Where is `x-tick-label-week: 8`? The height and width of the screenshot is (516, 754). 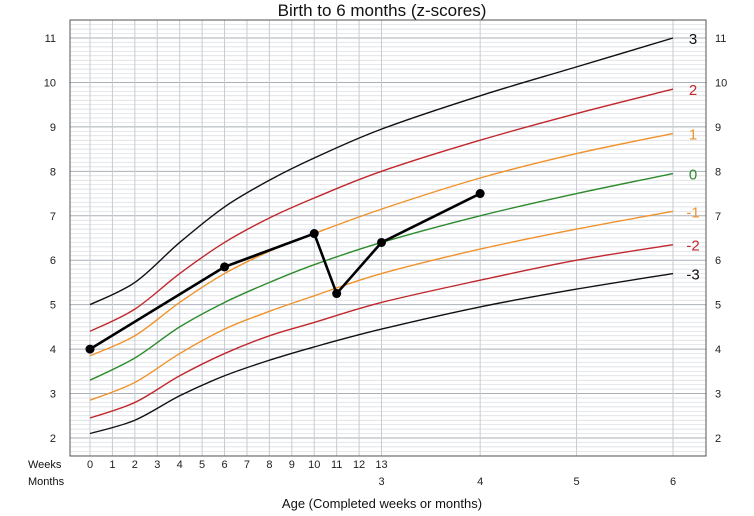 x-tick-label-week: 8 is located at coordinates (269, 465).